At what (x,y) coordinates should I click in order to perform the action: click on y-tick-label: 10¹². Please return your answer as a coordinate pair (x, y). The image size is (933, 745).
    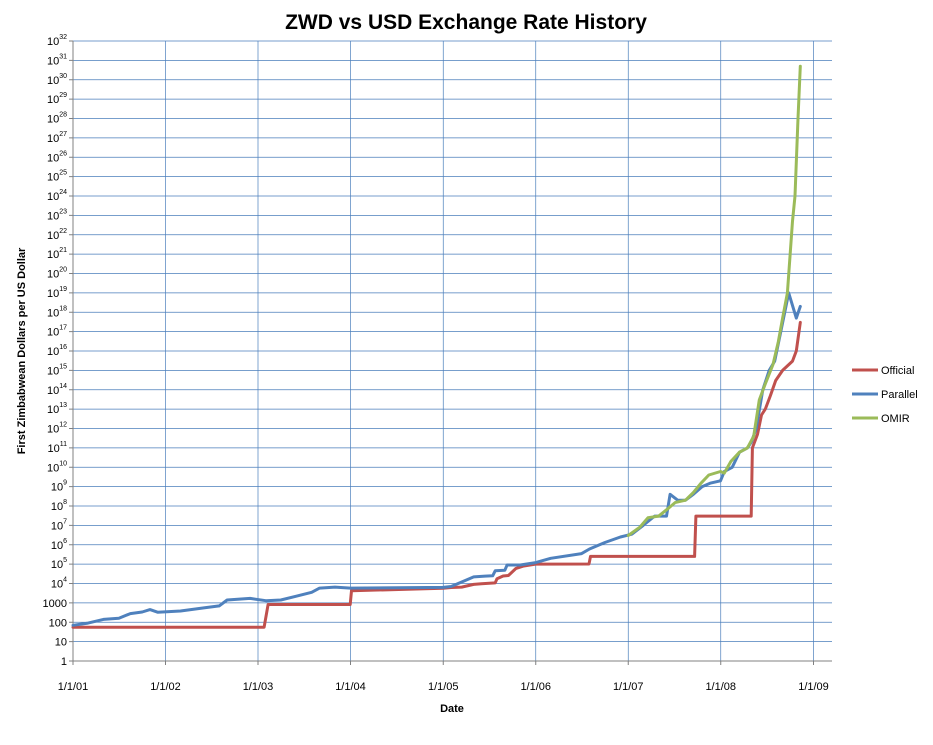
    Looking at the image, I should click on (57, 429).